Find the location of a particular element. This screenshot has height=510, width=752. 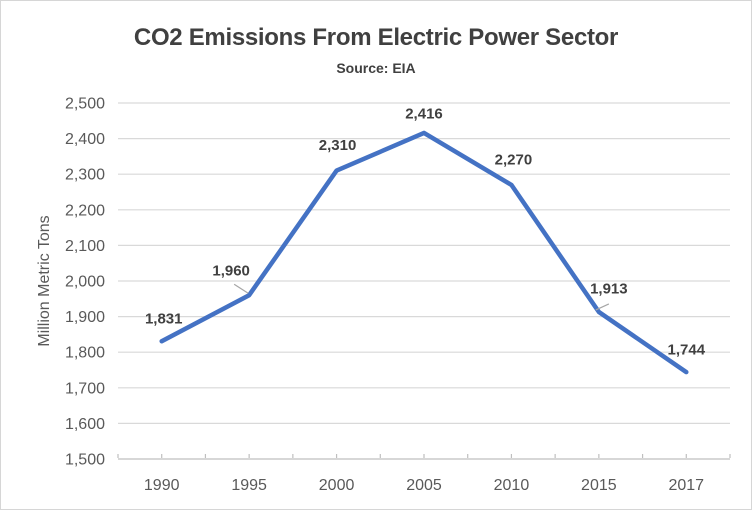

y-axis-tick-label: 1,800 is located at coordinates (85, 353).